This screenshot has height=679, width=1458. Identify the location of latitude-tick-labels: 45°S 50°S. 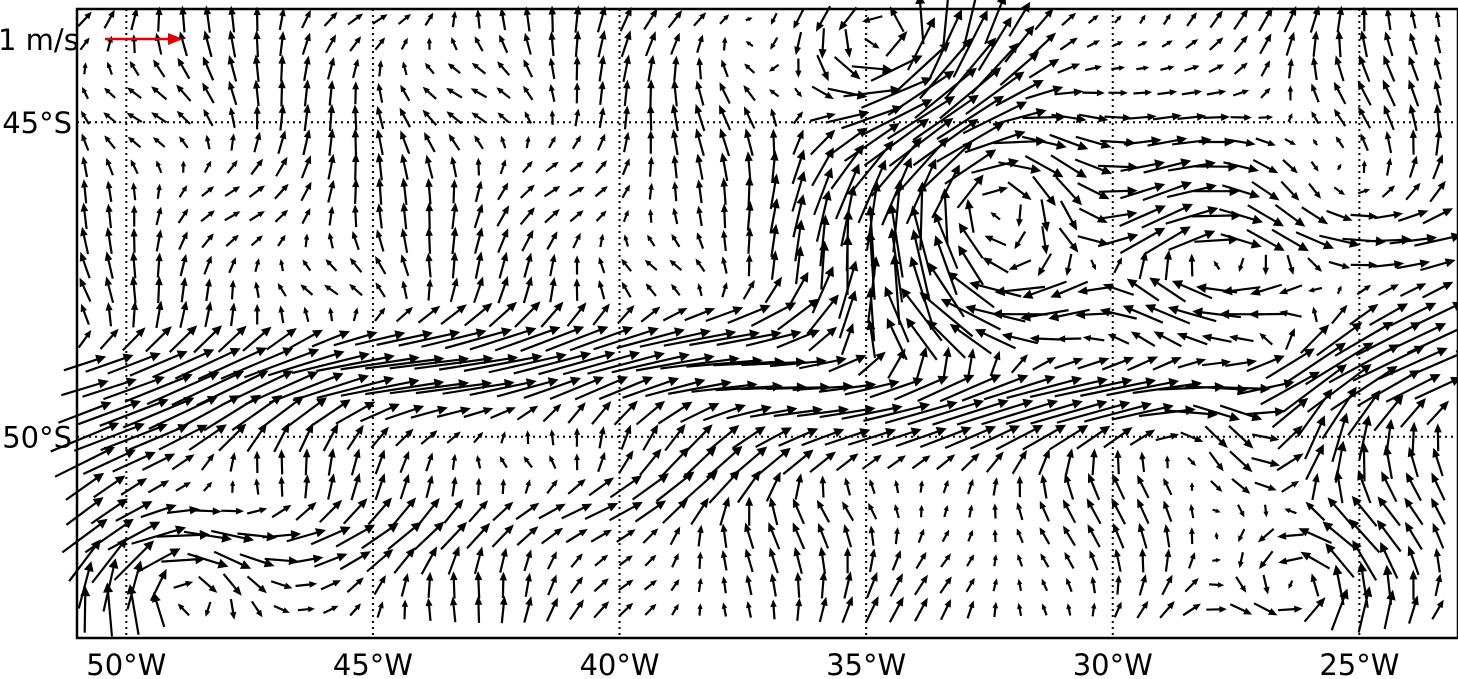
(37, 280).